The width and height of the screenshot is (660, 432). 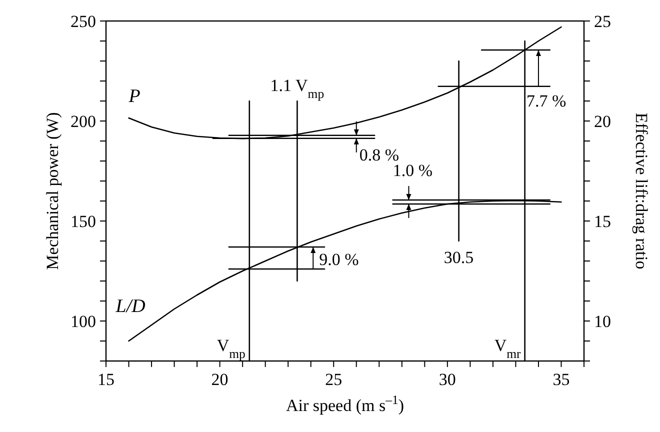 I want to click on x-tick-label: 30, so click(x=447, y=379).